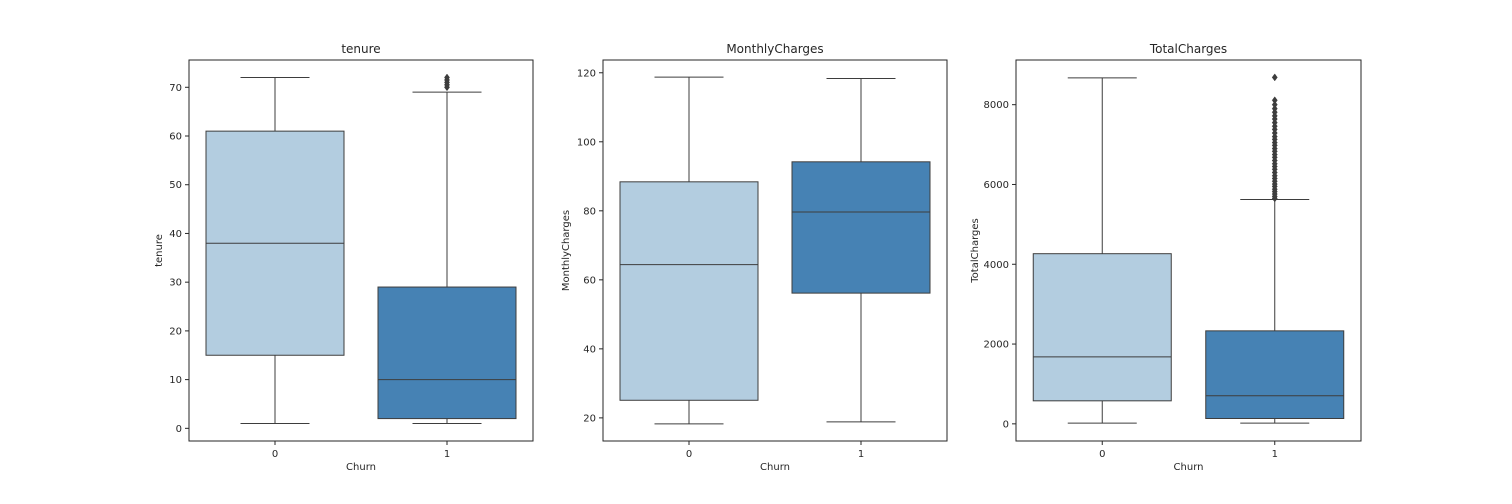 Image resolution: width=1512 pixels, height=504 pixels. Describe the element at coordinates (175, 283) in the screenshot. I see `y-tick-label: 30` at that location.